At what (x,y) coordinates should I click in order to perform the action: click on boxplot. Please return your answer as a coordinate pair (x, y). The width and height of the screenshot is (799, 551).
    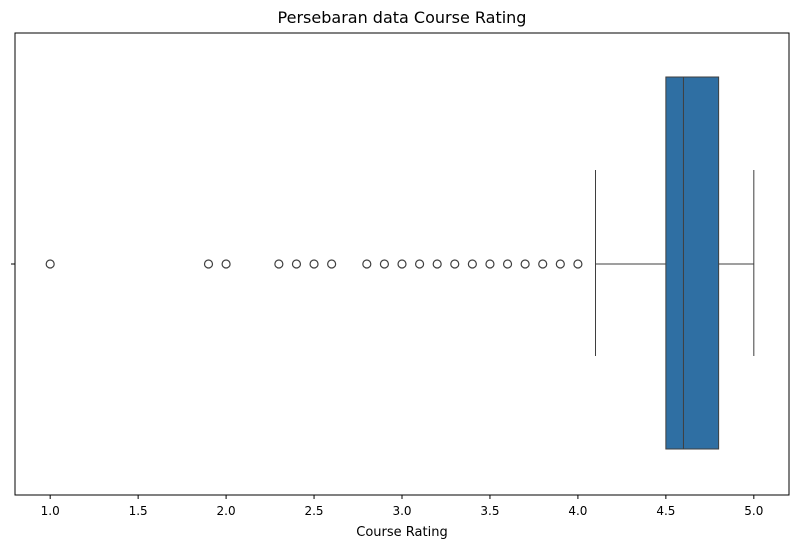
    Looking at the image, I should click on (675, 263).